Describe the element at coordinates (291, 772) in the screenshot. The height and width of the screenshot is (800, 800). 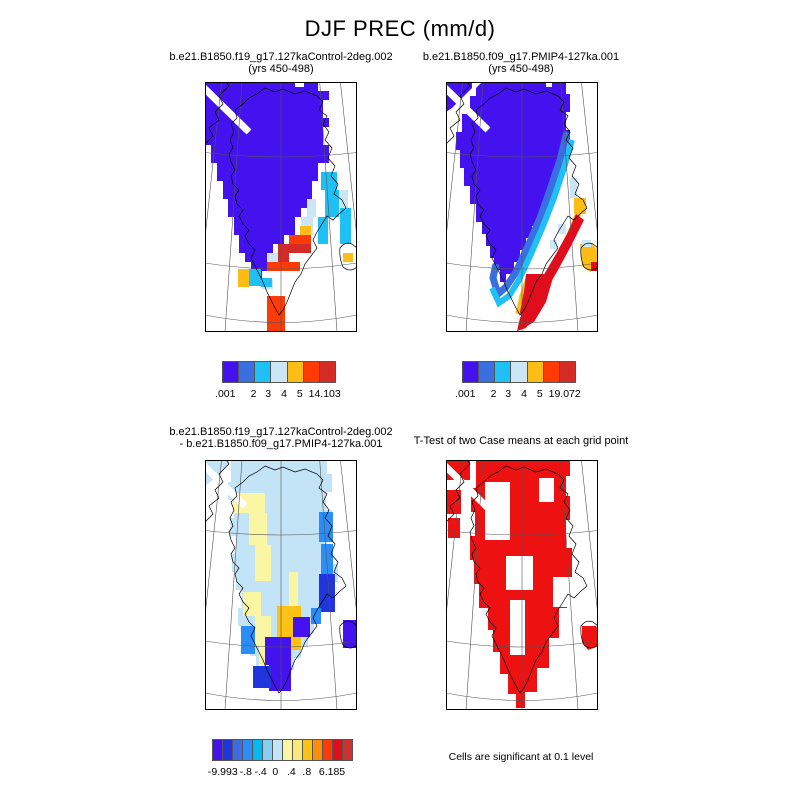
I see `colorbar-label: .4` at that location.